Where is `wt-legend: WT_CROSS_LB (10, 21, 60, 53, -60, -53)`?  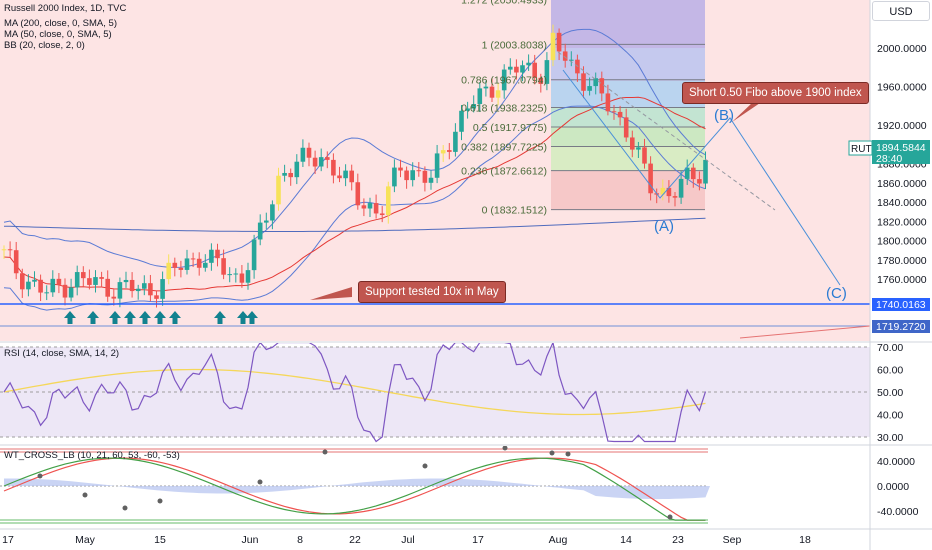
wt-legend: WT_CROSS_LB (10, 21, 60, 53, -60, -53) is located at coordinates (92, 455).